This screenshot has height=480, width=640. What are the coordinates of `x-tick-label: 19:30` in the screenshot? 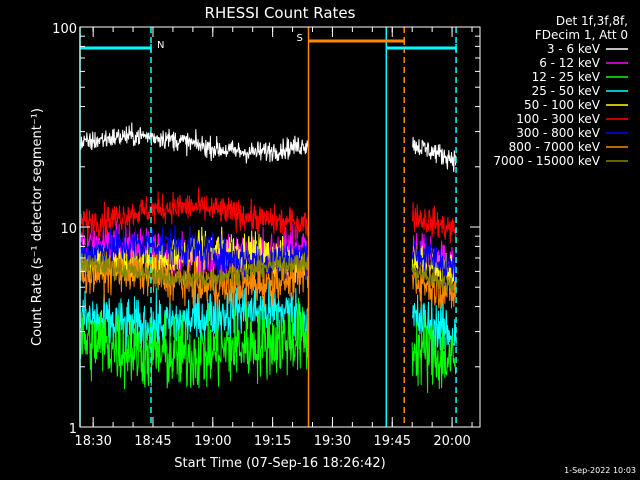 It's located at (332, 441).